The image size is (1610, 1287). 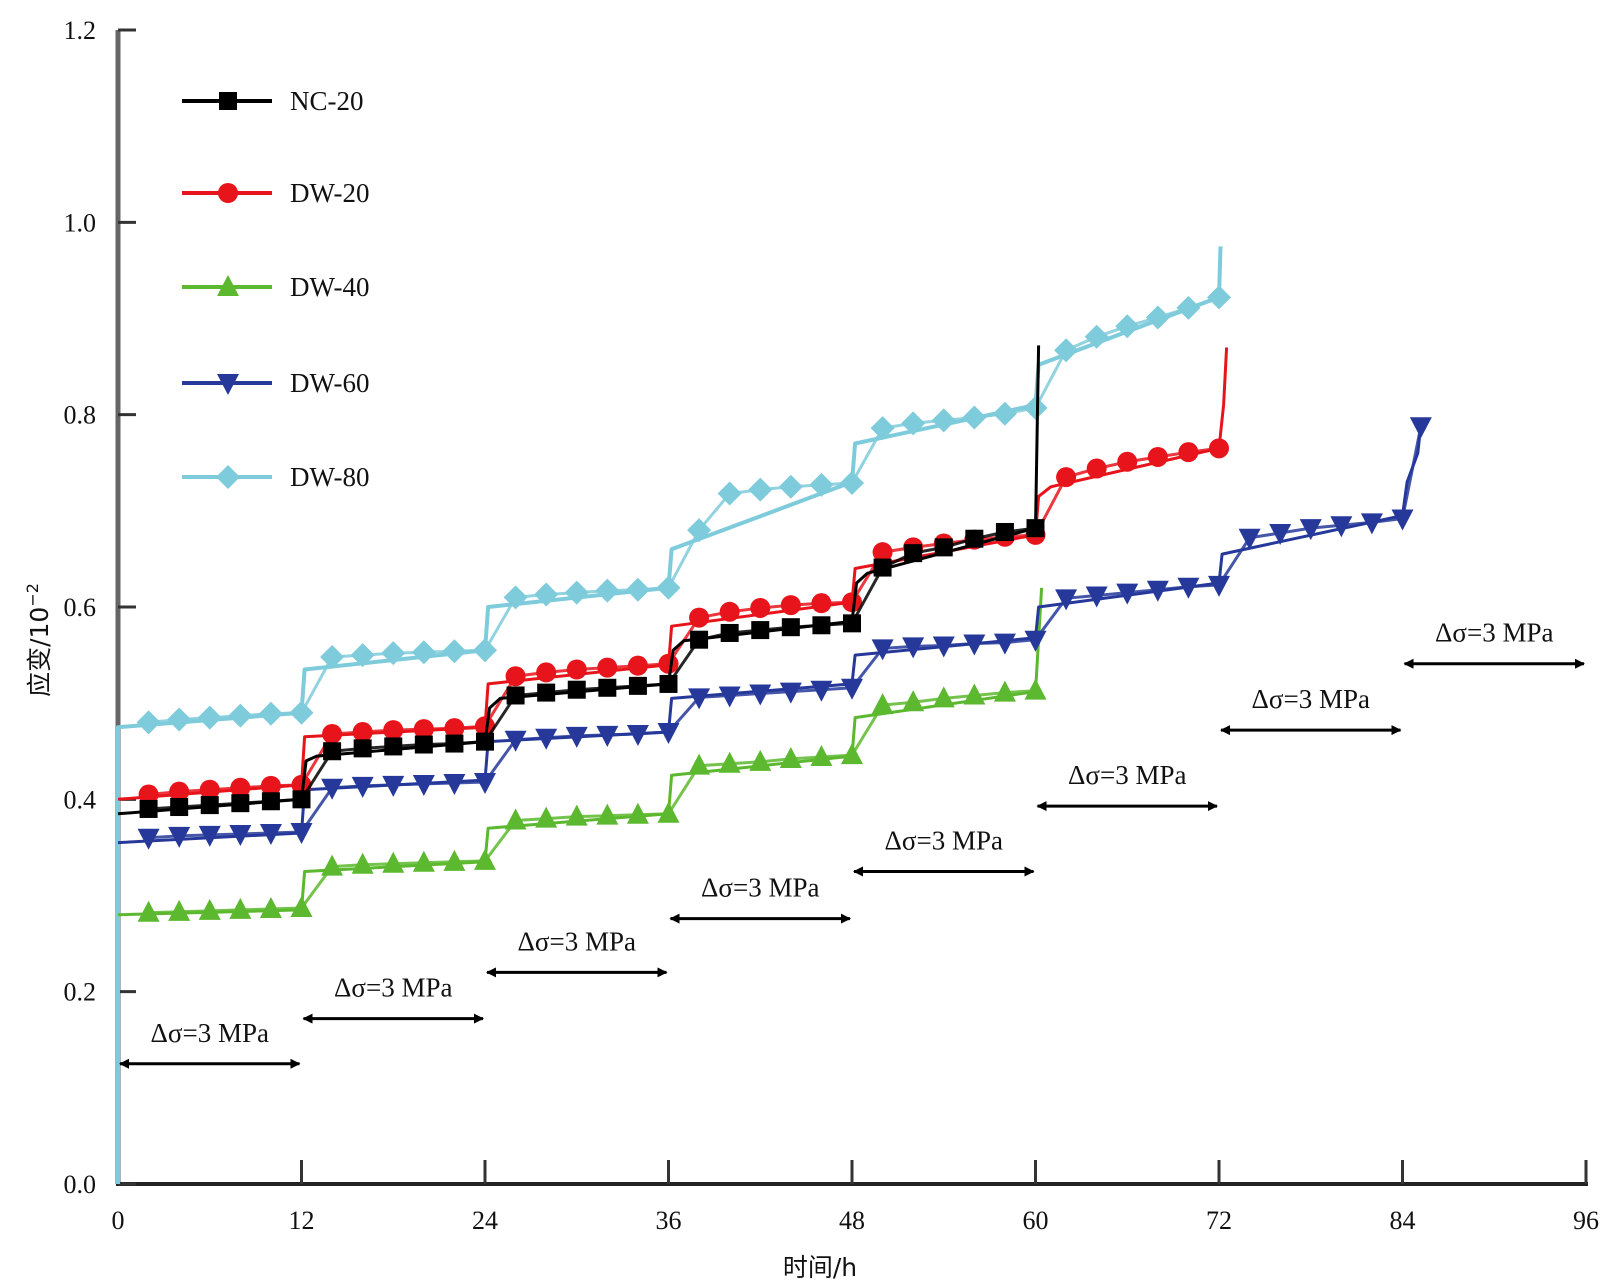 I want to click on legend-item-dw-20: DW-20, so click(x=275, y=193).